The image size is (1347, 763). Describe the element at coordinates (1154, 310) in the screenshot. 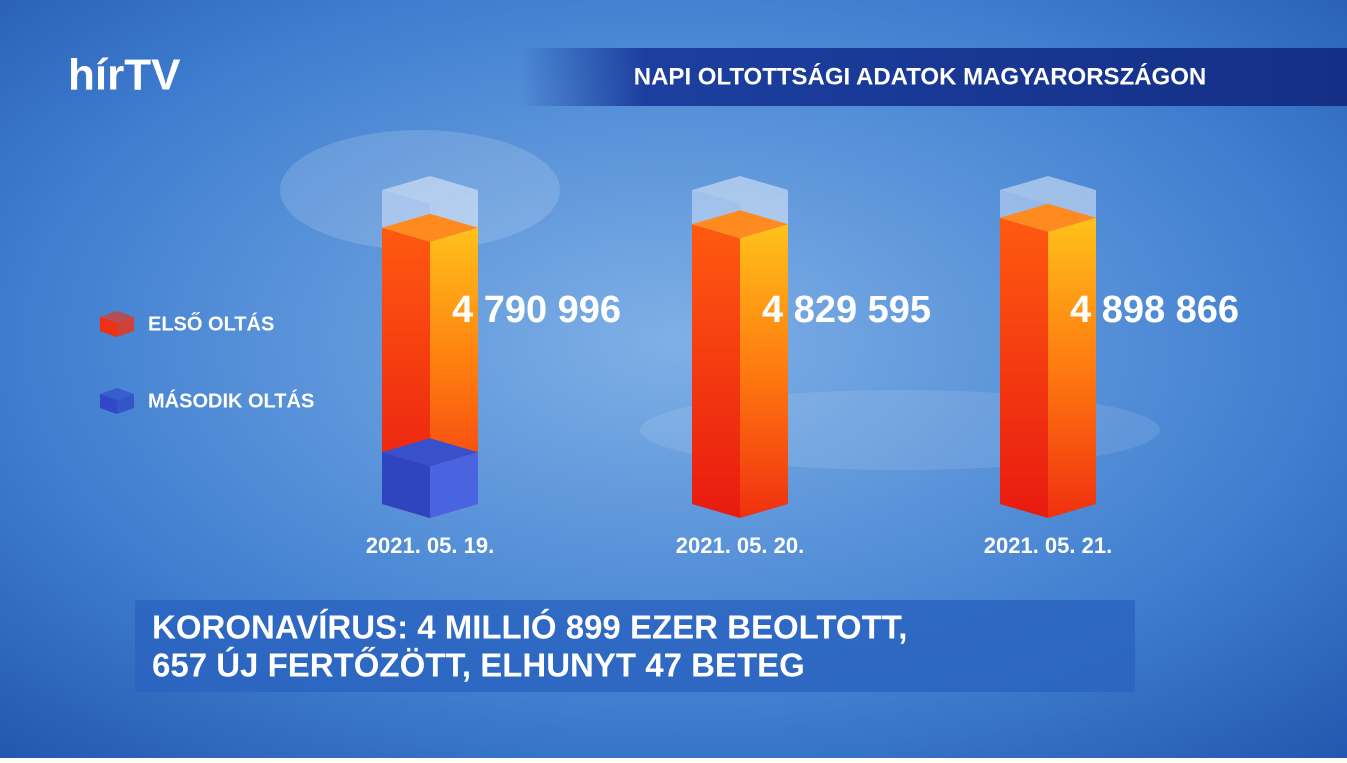

I see `value-label: 4 898 866` at that location.